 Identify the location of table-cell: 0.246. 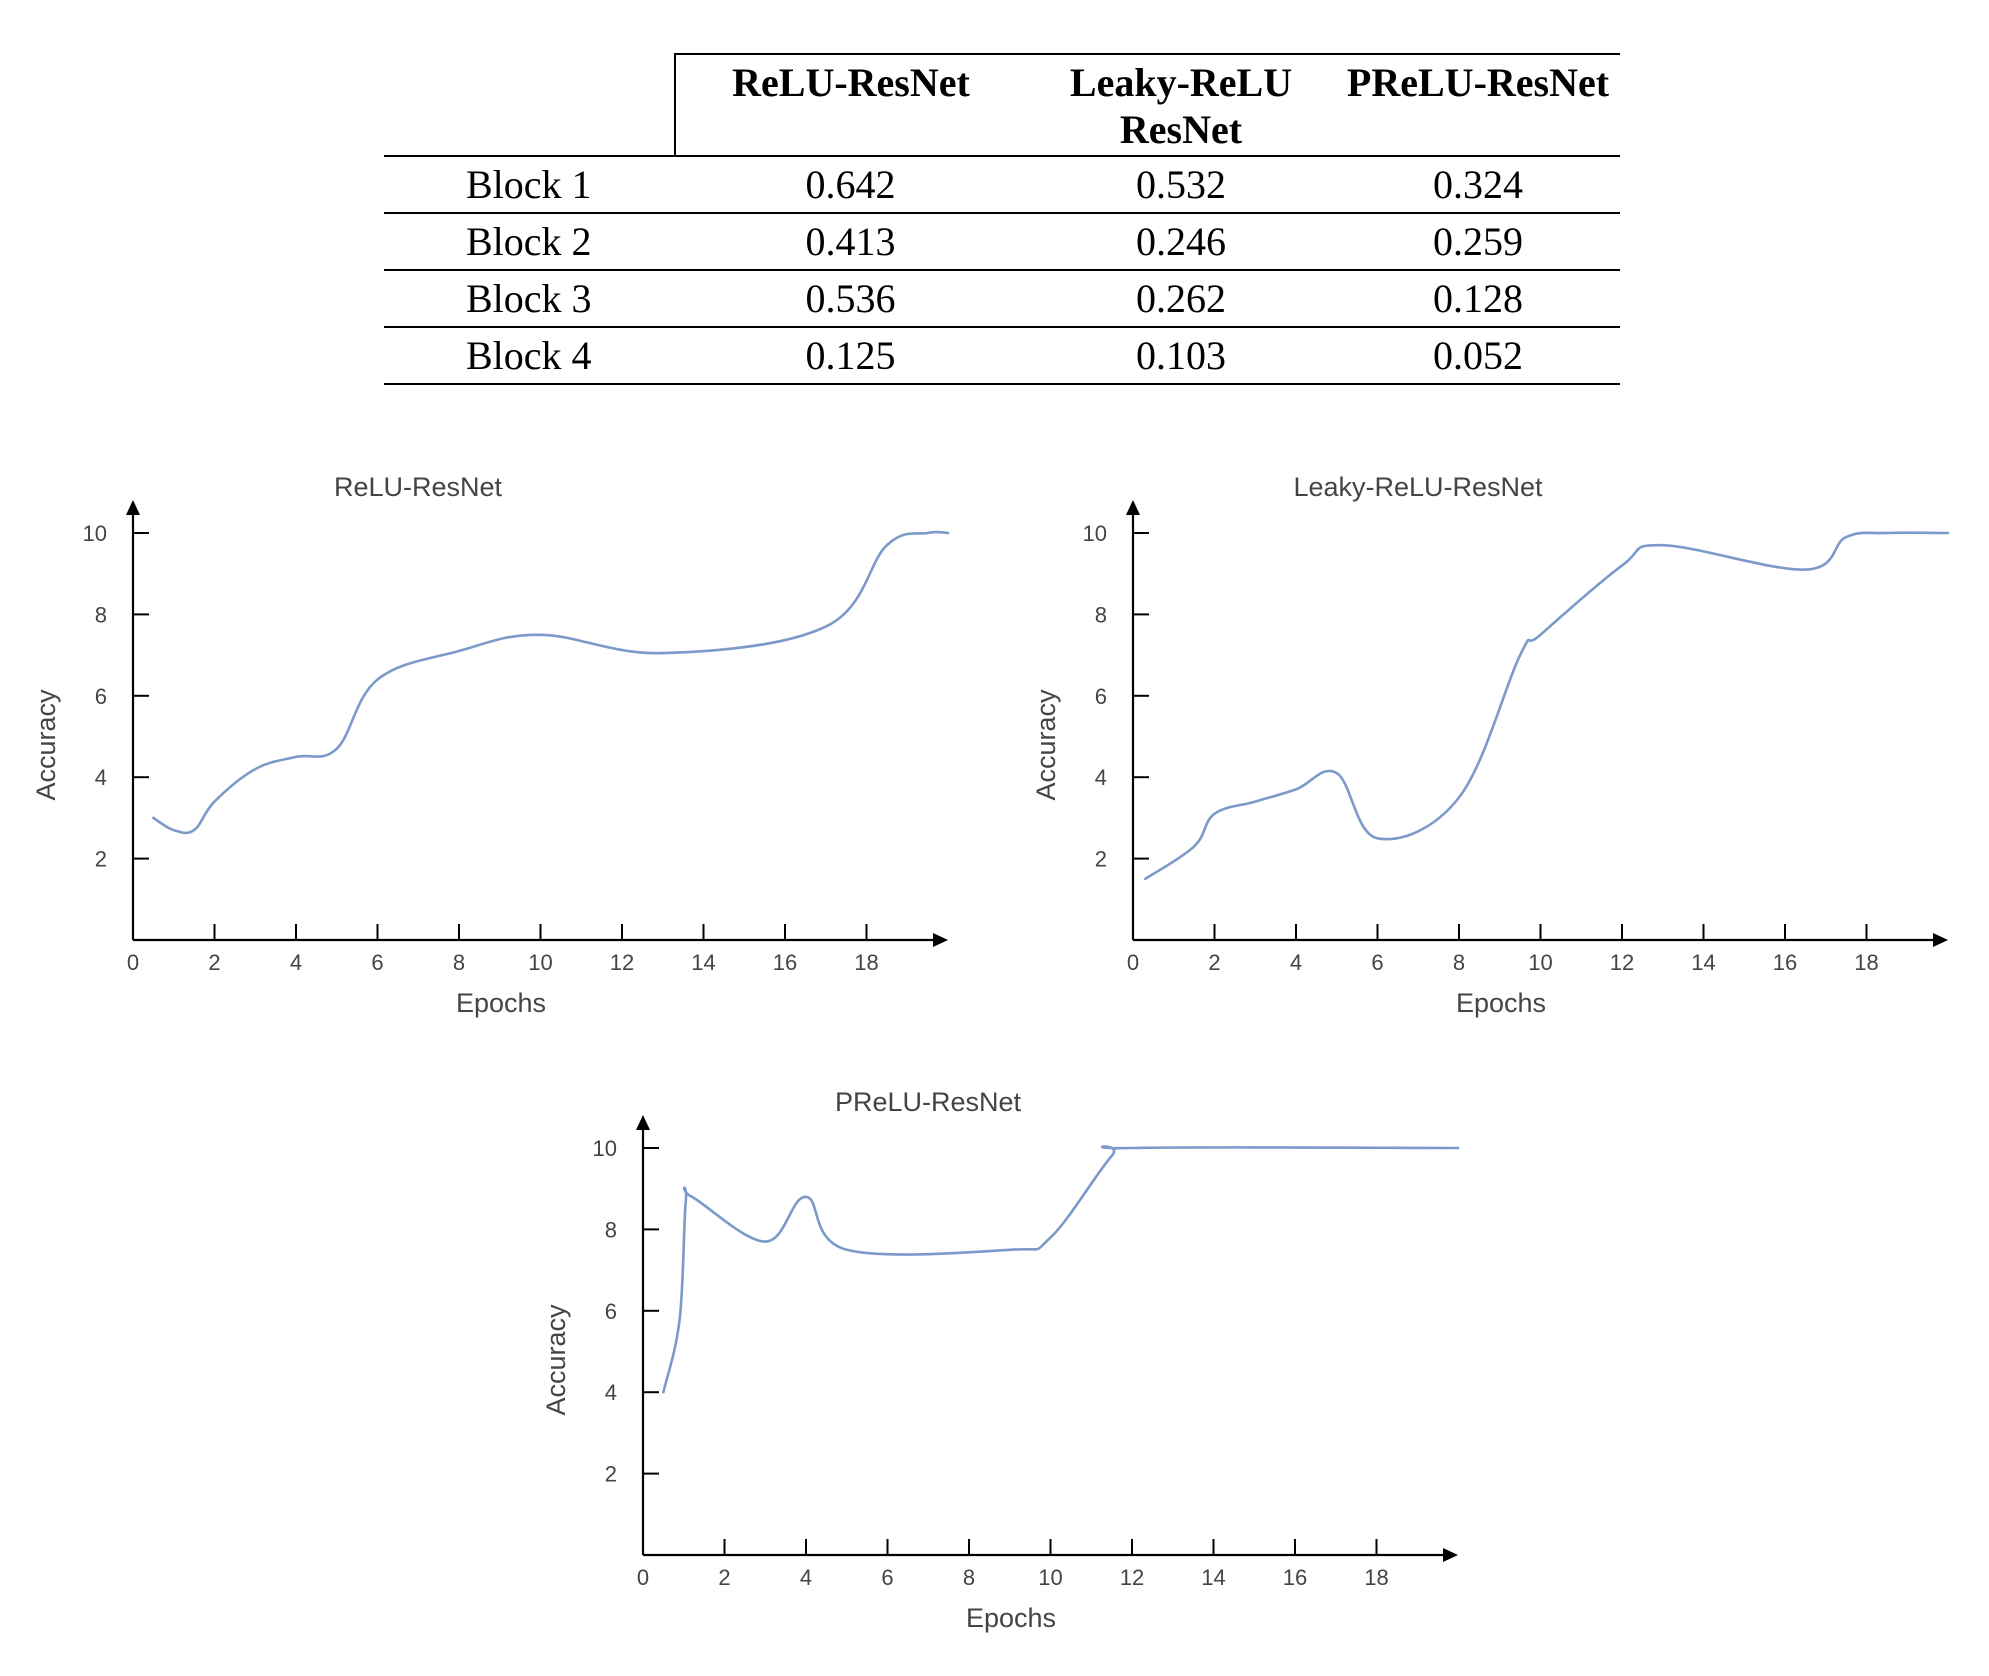
(1181, 242).